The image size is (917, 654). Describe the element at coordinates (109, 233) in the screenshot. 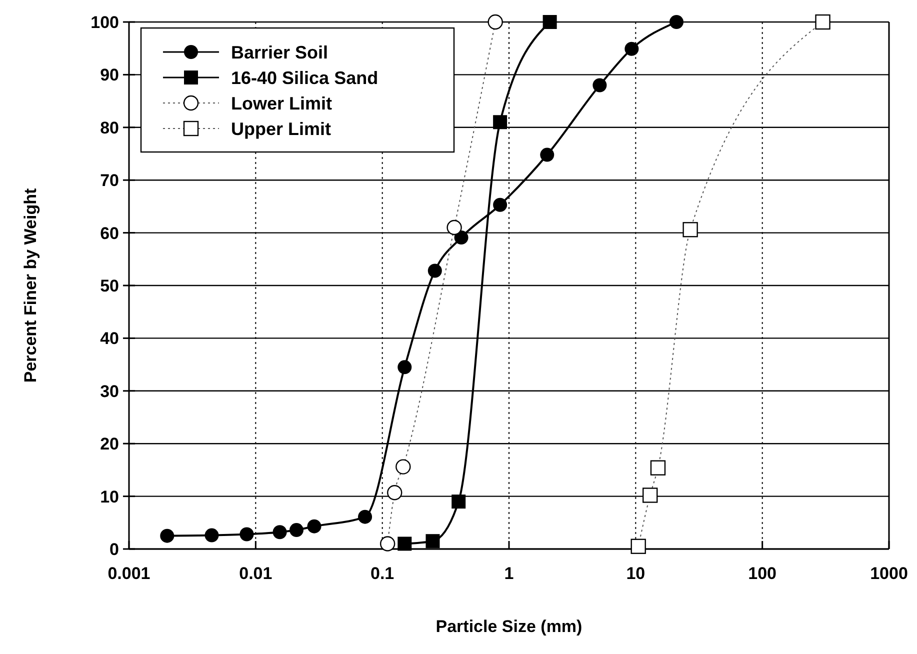

I see `y-tick-label: 60` at that location.